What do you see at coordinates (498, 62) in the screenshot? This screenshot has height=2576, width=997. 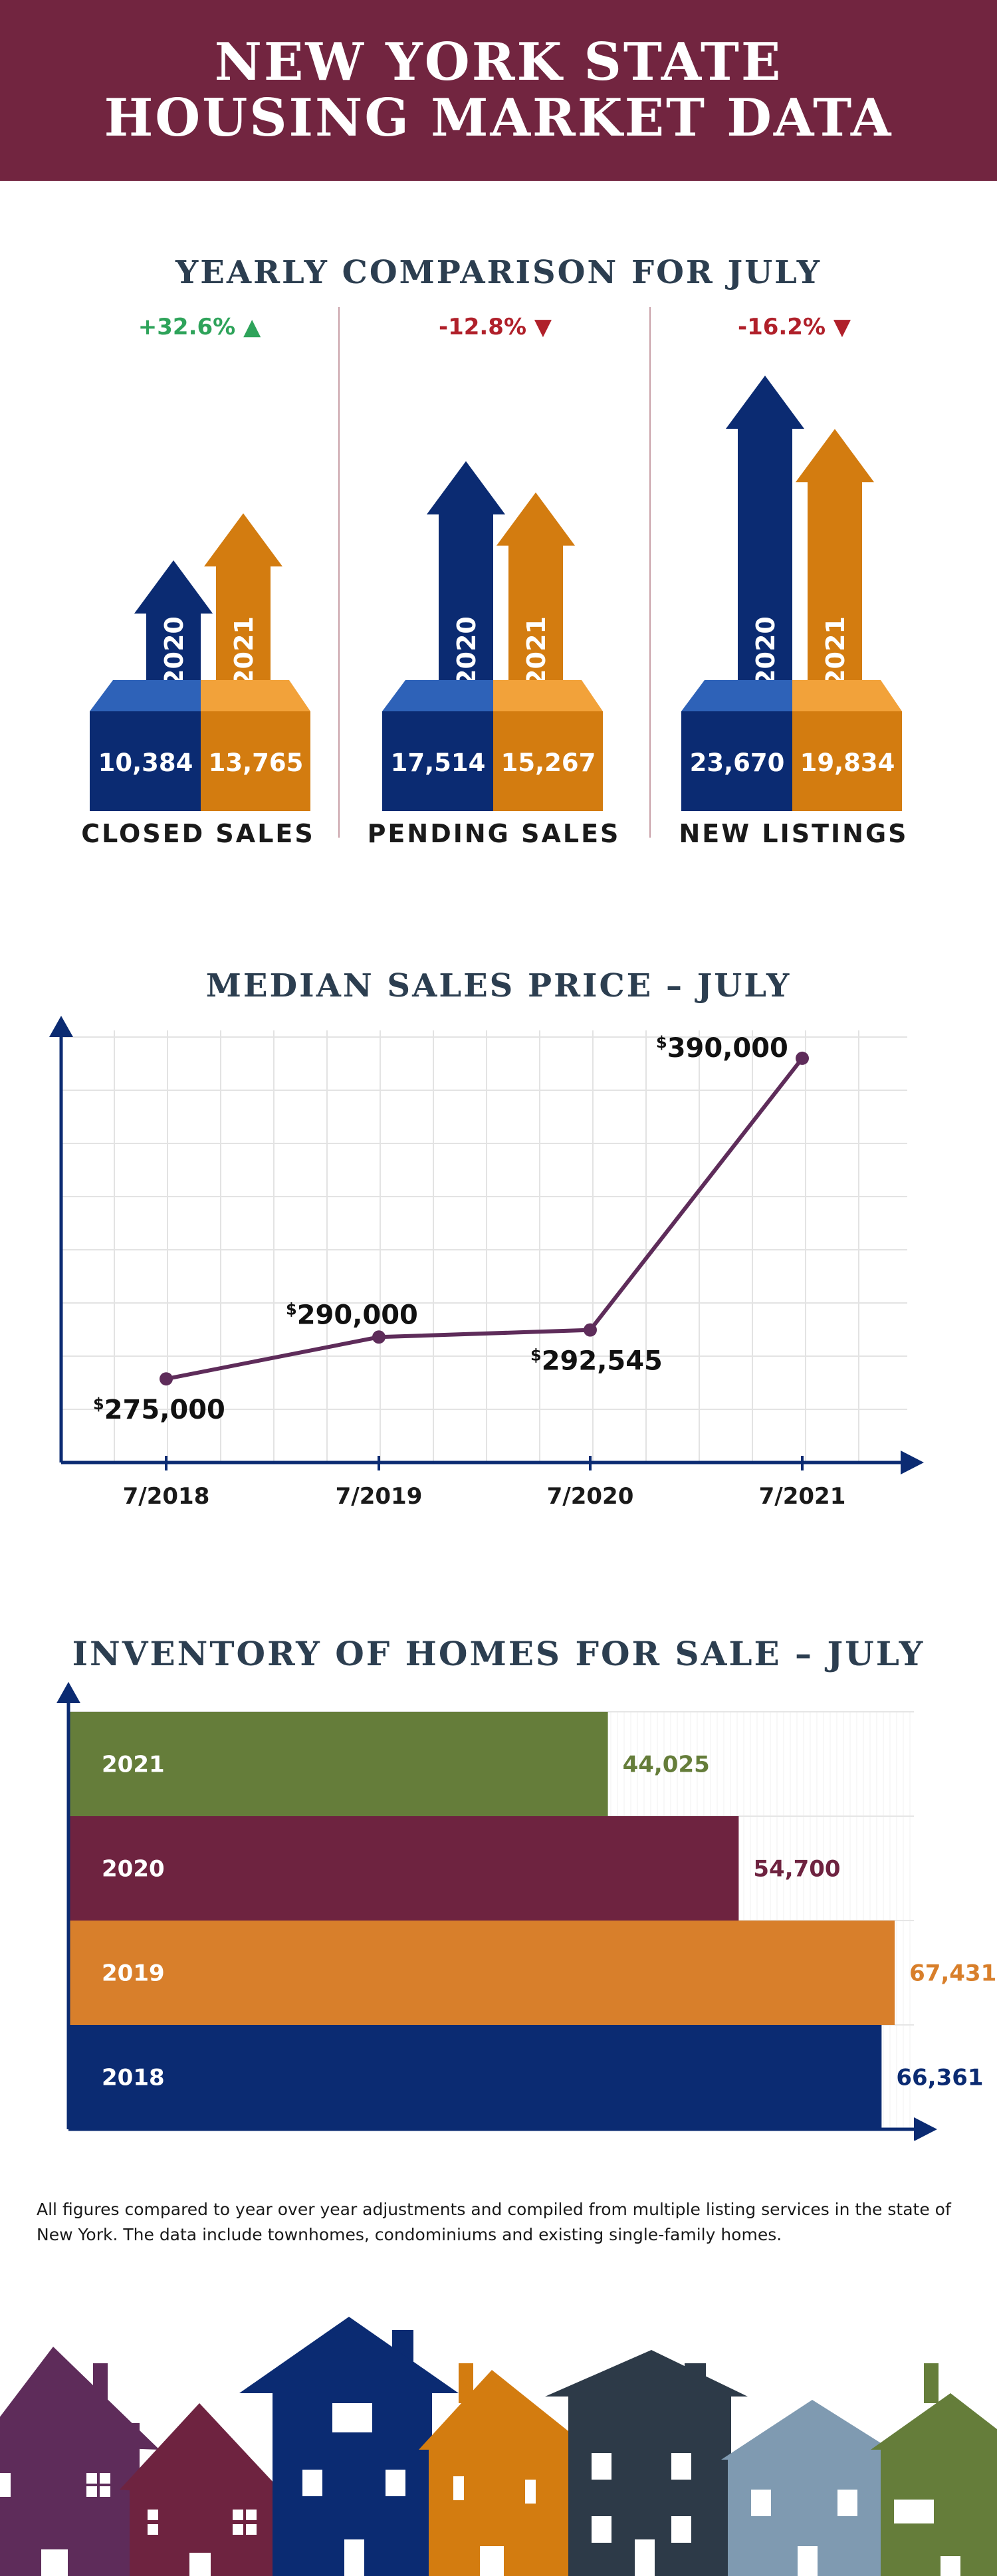 I see `header-title-line1: NEW YORK STATE` at bounding box center [498, 62].